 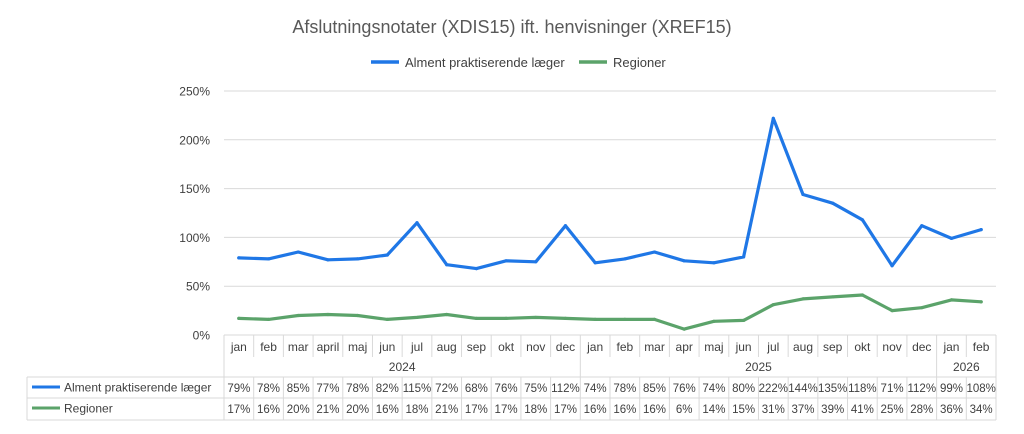 I want to click on legend: Alment praktiserende læger Regioner, so click(x=518, y=62).